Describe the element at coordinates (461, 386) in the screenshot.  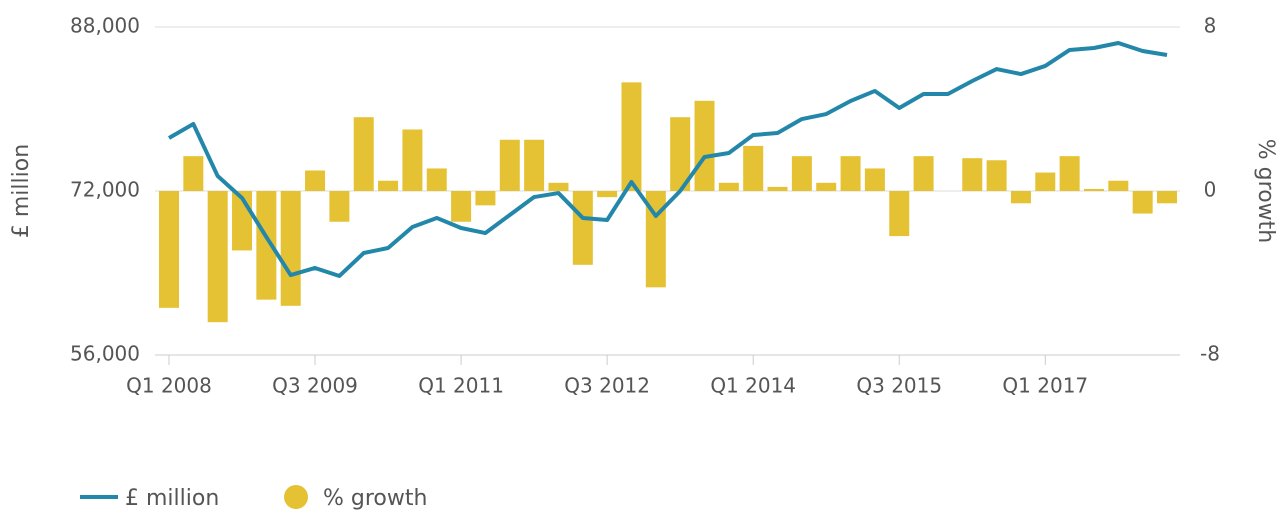
I see `x-tick-label: Q1 2011` at that location.